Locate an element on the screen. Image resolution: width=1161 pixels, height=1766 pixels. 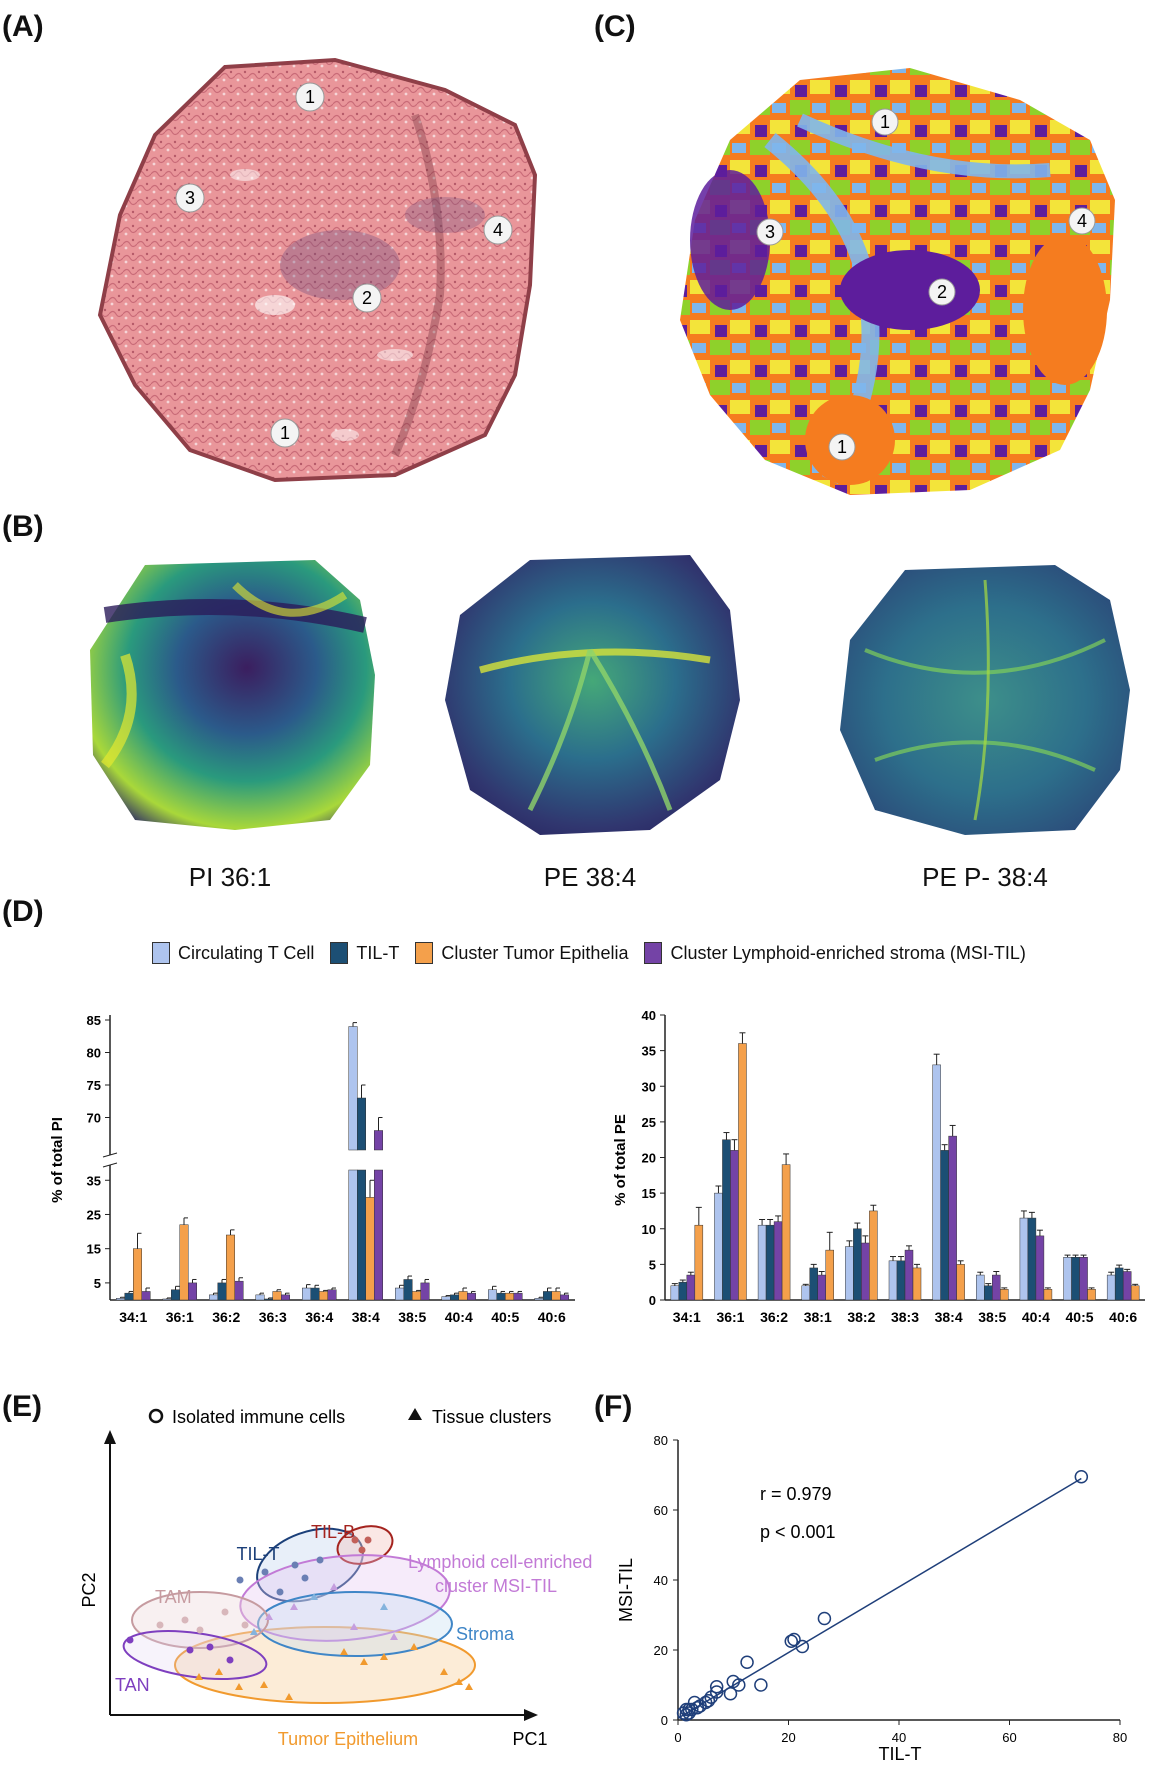
legend-label: Cluster Tumor Epithelia is located at coordinates (535, 952).